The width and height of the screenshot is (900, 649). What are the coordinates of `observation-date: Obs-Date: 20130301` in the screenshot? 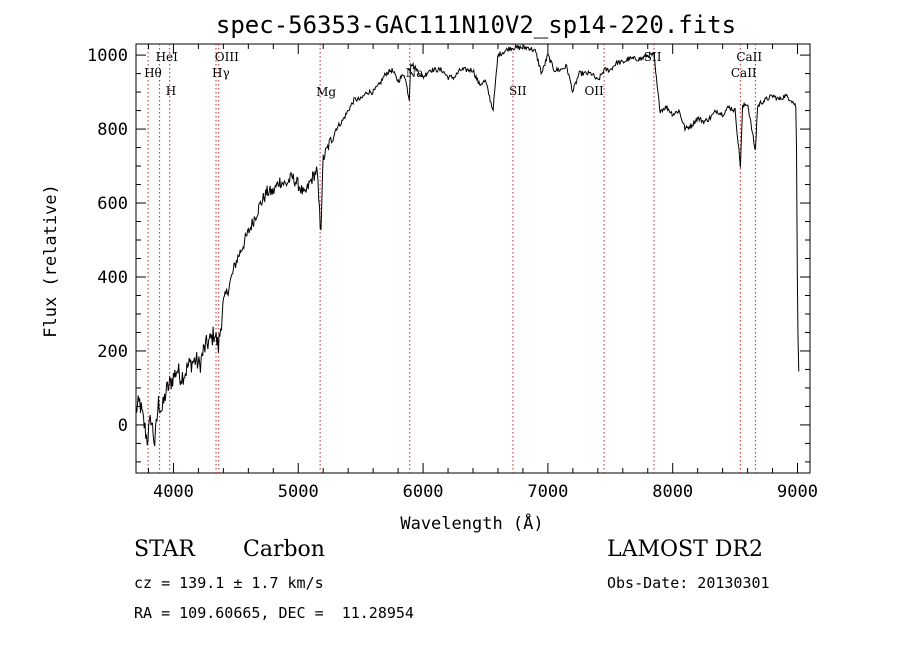 It's located at (688, 583).